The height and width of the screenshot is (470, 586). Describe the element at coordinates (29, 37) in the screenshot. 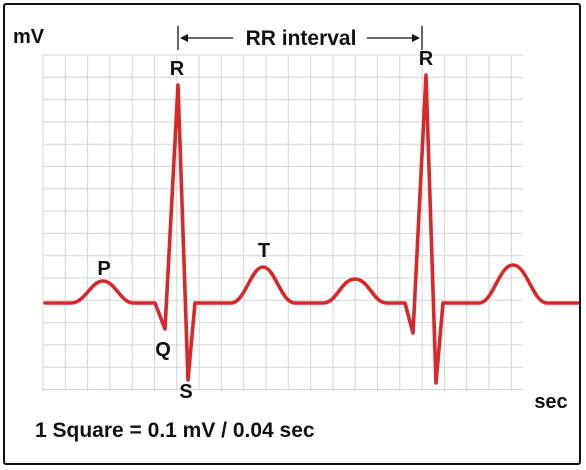

I see `y-axis-unit-label: mV` at that location.